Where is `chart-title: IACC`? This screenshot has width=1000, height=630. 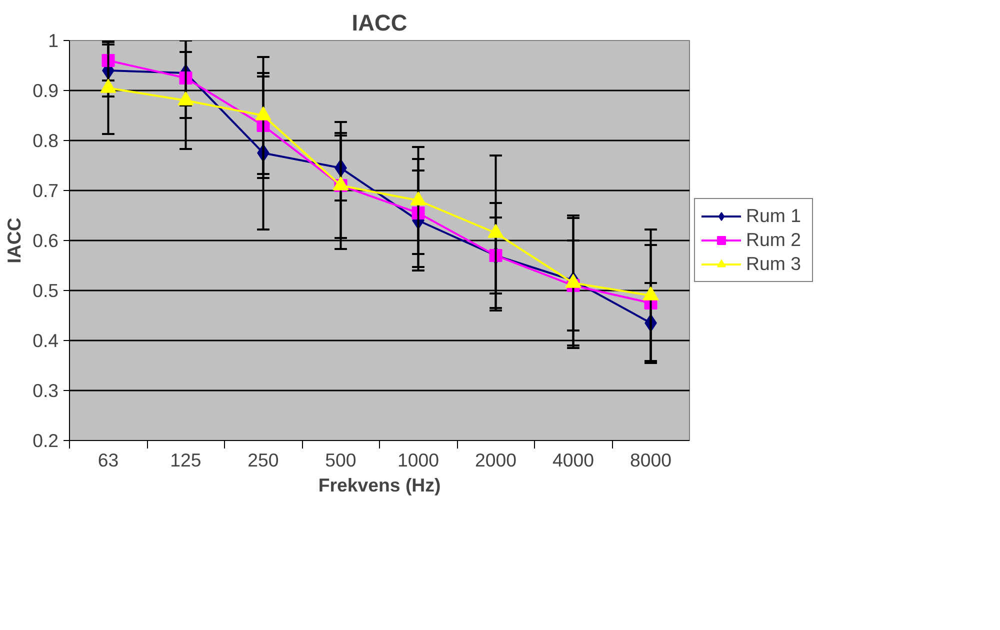 chart-title: IACC is located at coordinates (380, 23).